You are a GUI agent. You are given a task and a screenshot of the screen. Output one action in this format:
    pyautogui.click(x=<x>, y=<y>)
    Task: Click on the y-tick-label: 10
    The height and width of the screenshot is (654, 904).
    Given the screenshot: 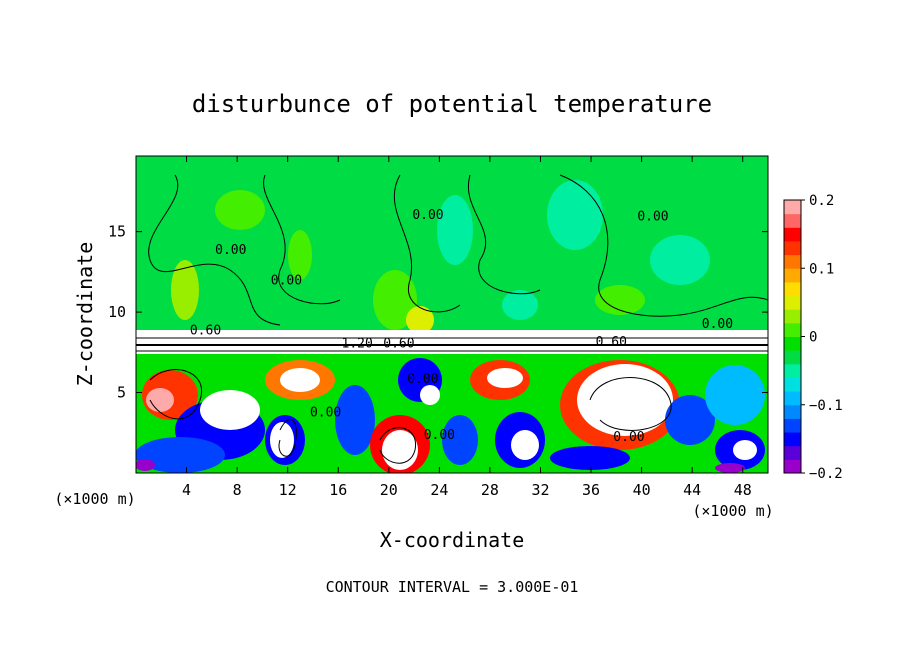 What is the action you would take?
    pyautogui.click(x=117, y=312)
    